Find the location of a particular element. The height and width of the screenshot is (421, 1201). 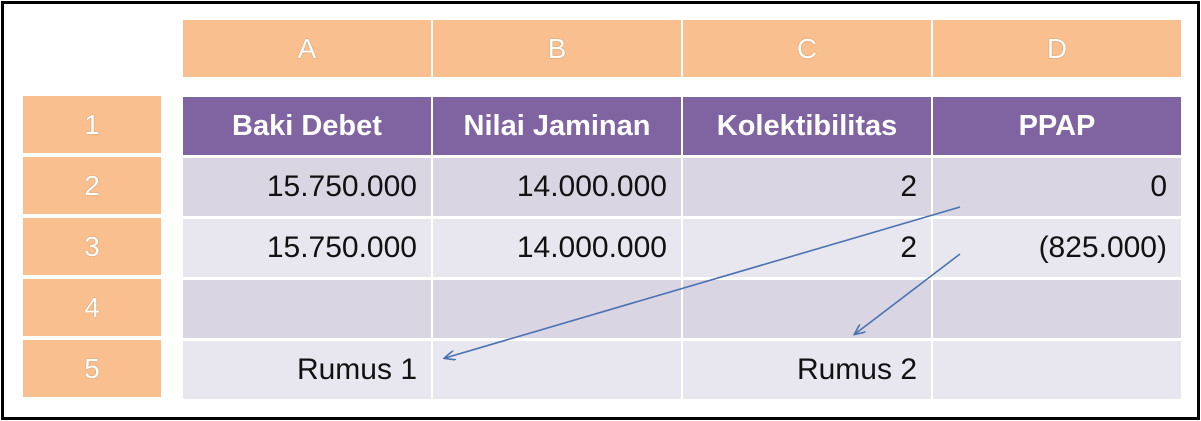

cell-c2: 2 is located at coordinates (807, 187).